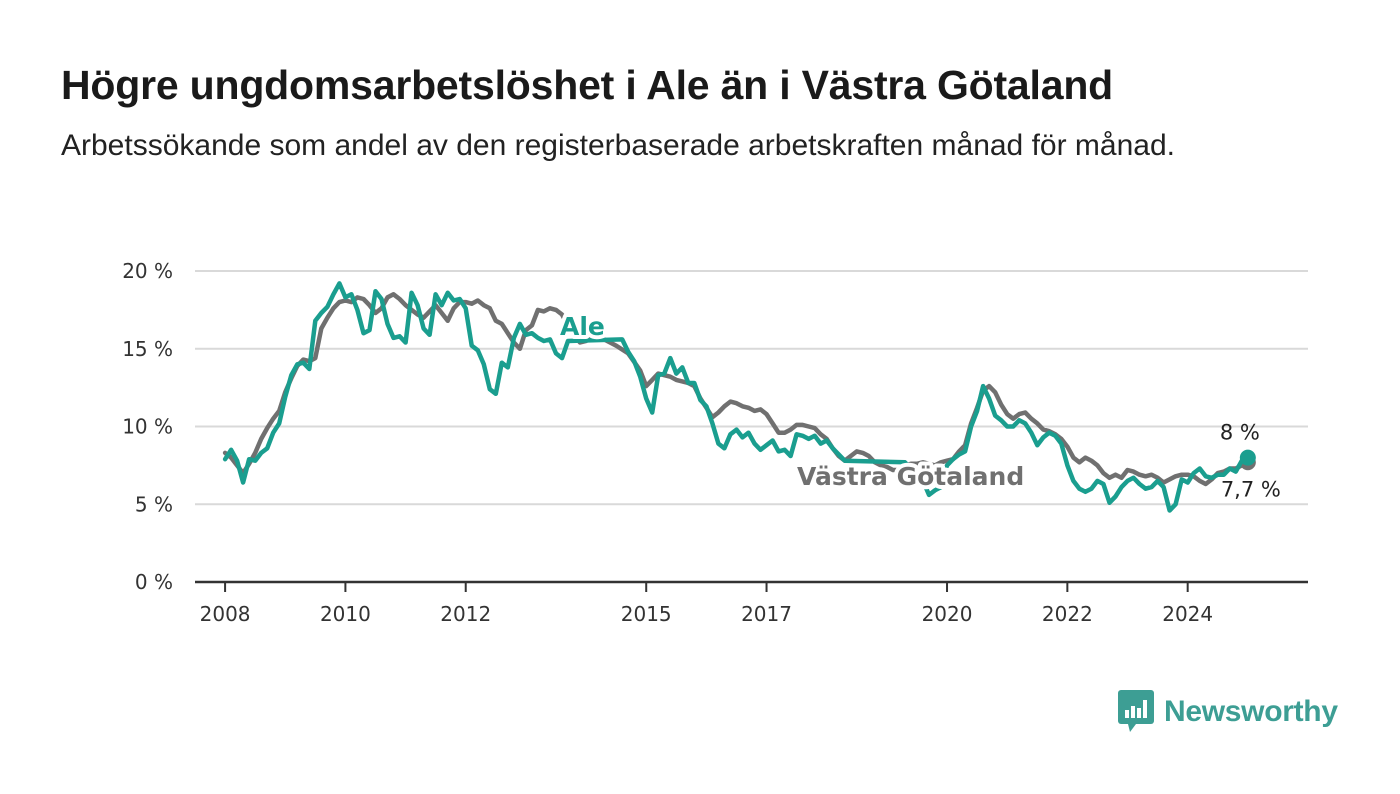 The width and height of the screenshot is (1400, 794). What do you see at coordinates (918, 404) in the screenshot?
I see `series-labels: 8 % 7,7 % Ale Västra Götaland` at bounding box center [918, 404].